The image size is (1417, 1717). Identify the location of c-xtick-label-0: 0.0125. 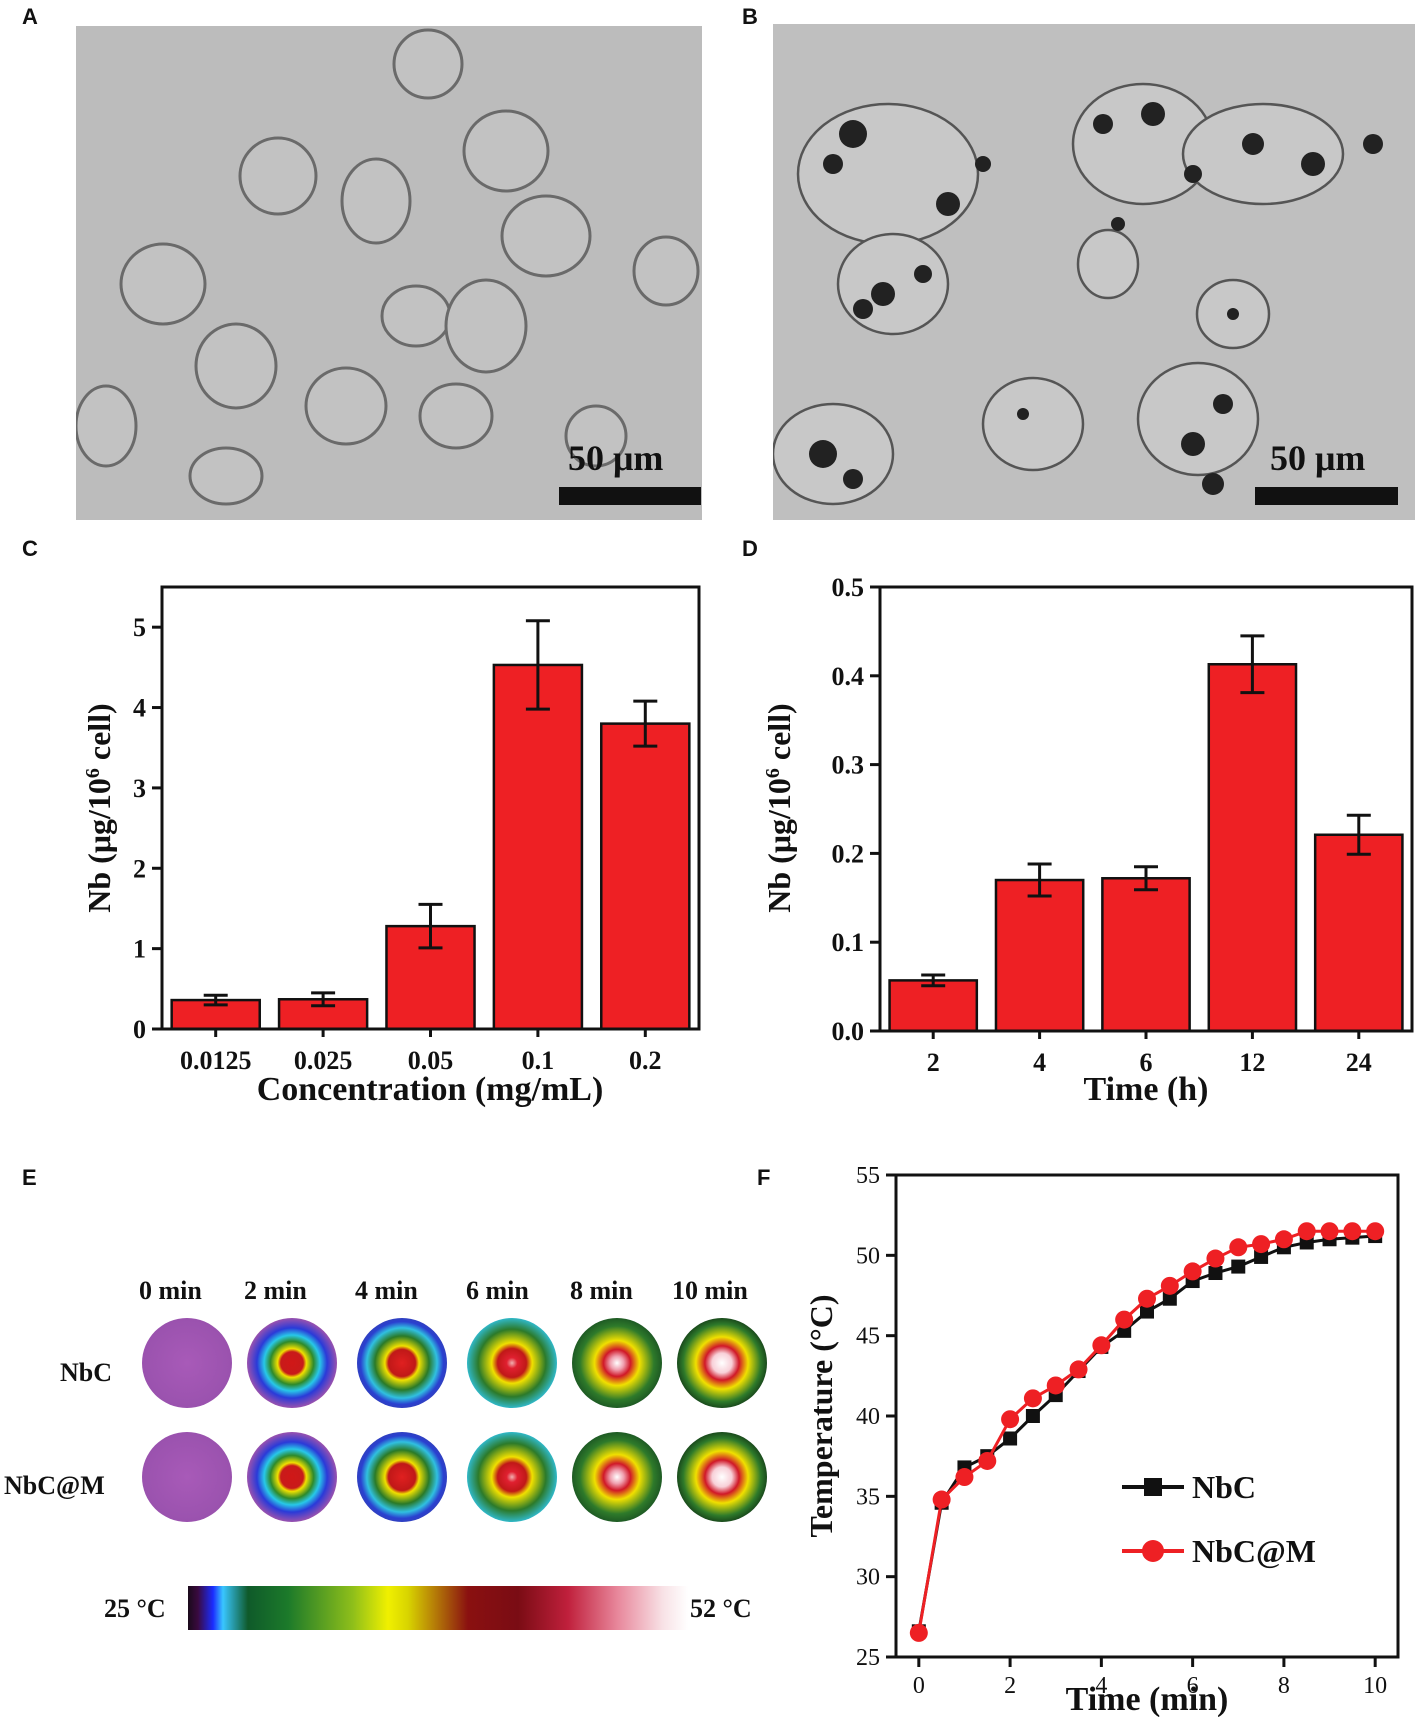
(216, 1060).